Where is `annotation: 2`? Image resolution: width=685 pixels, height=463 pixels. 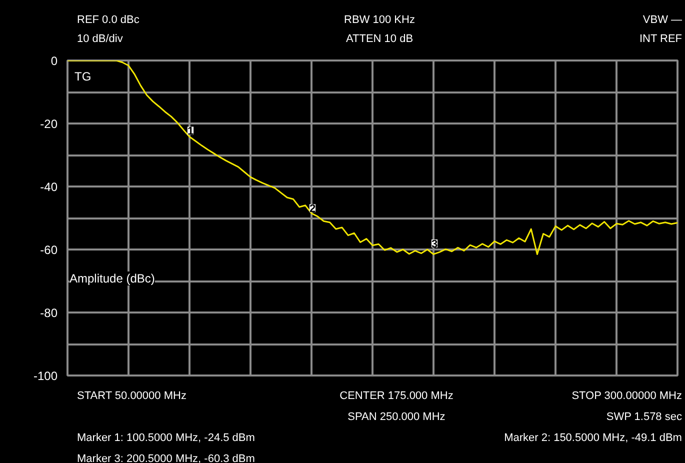 annotation: 2 is located at coordinates (312, 209).